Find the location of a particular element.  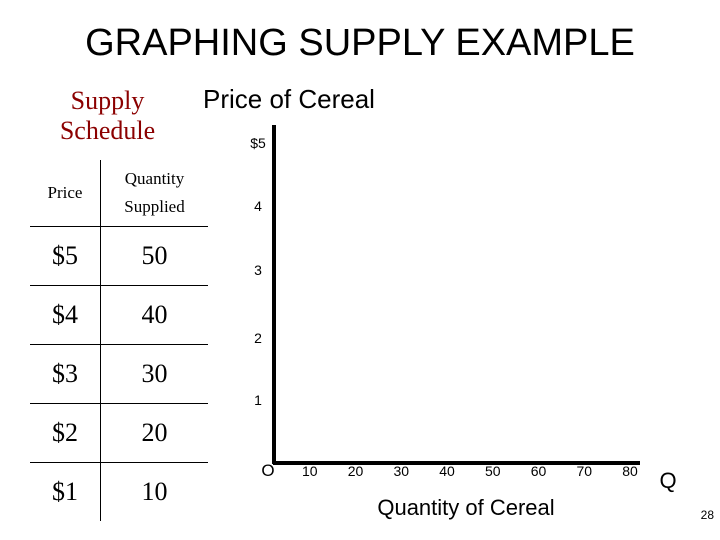

price-cell: $3 is located at coordinates (65, 374).